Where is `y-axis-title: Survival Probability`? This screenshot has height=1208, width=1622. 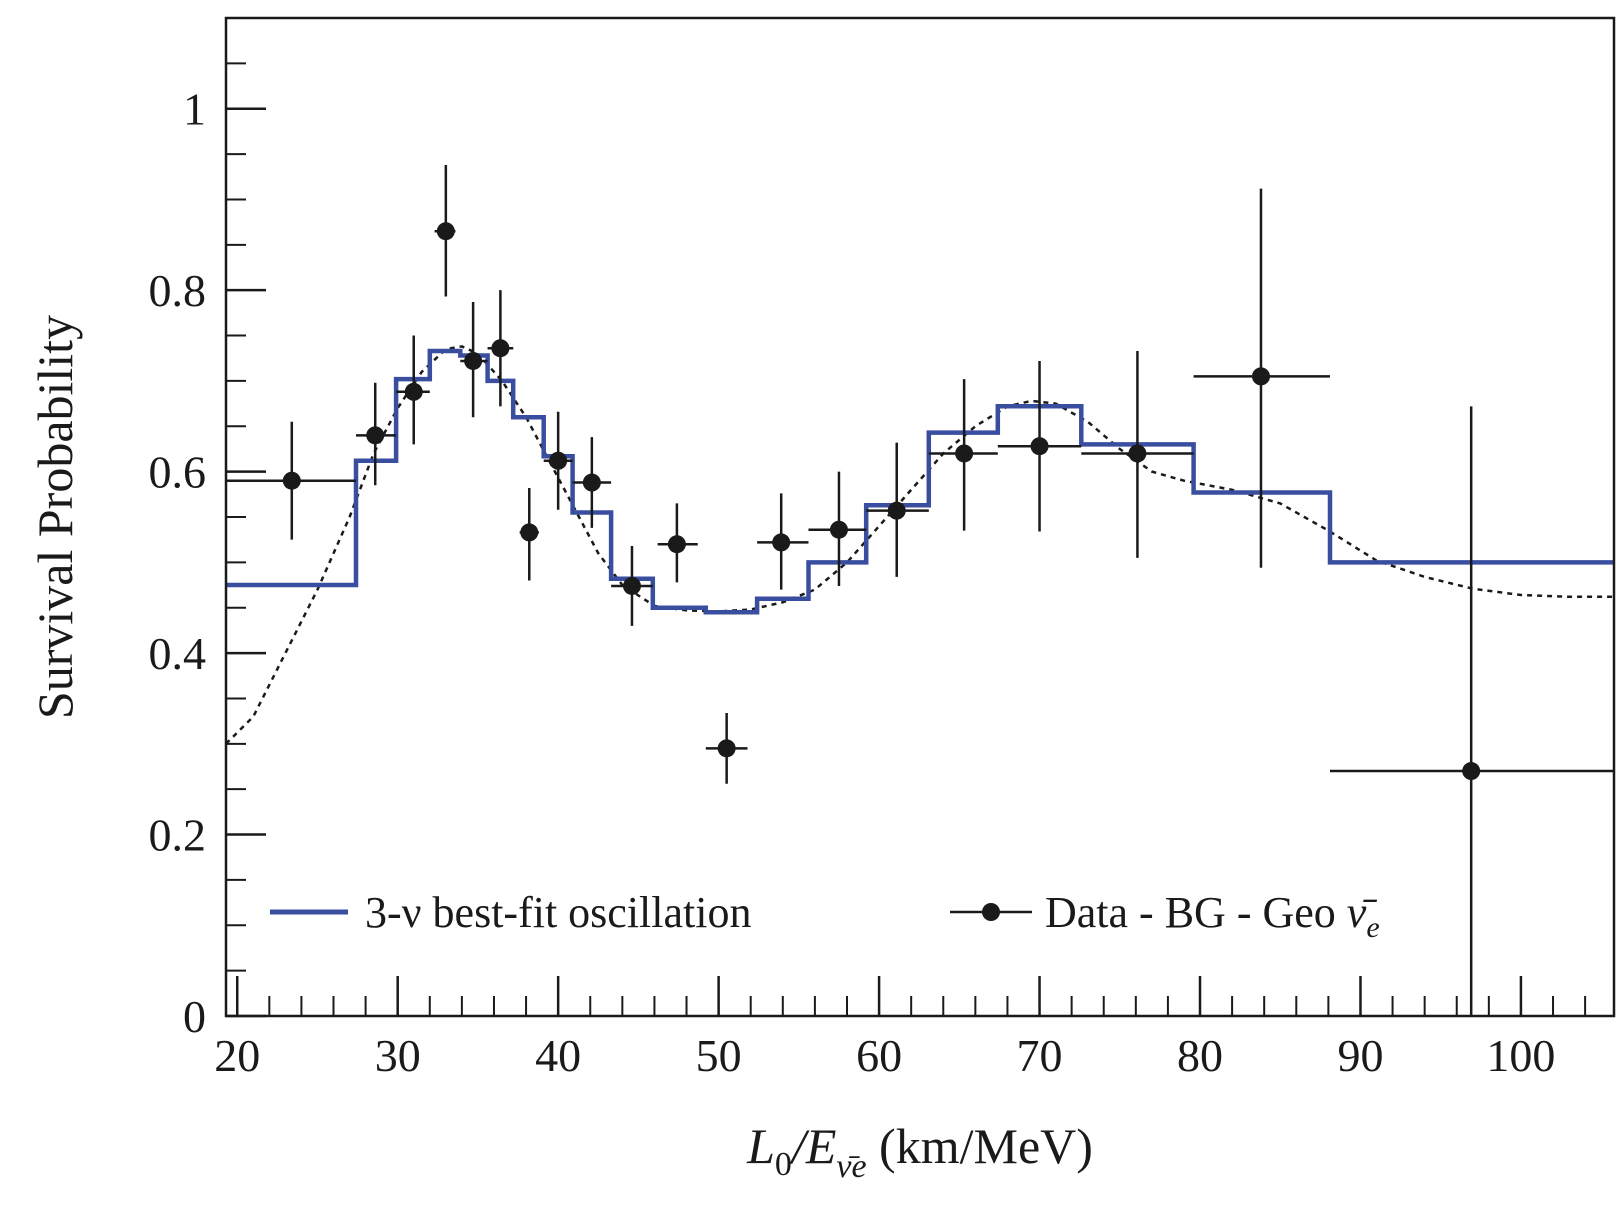 y-axis-title: Survival Probability is located at coordinates (55, 517).